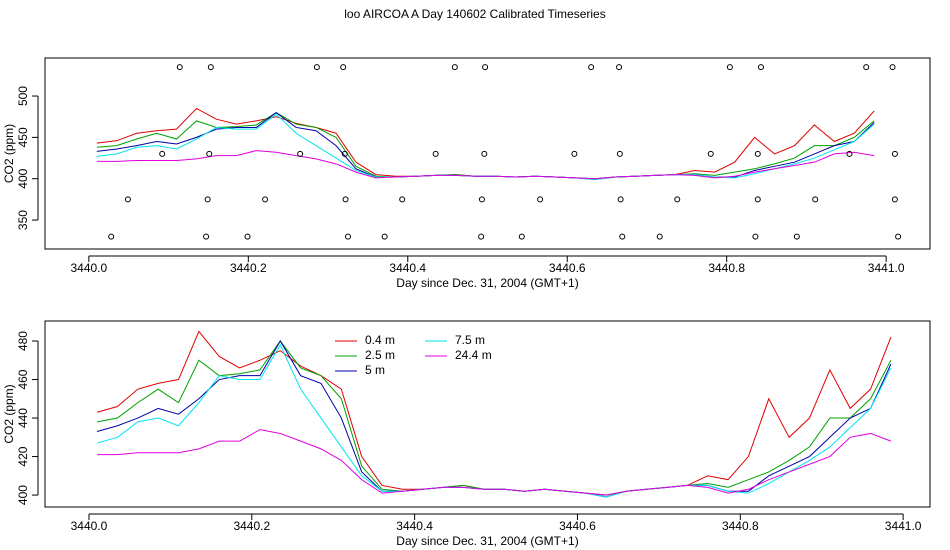 The height and width of the screenshot is (550, 950). Describe the element at coordinates (23, 379) in the screenshot. I see `y-tick-label: 460` at that location.